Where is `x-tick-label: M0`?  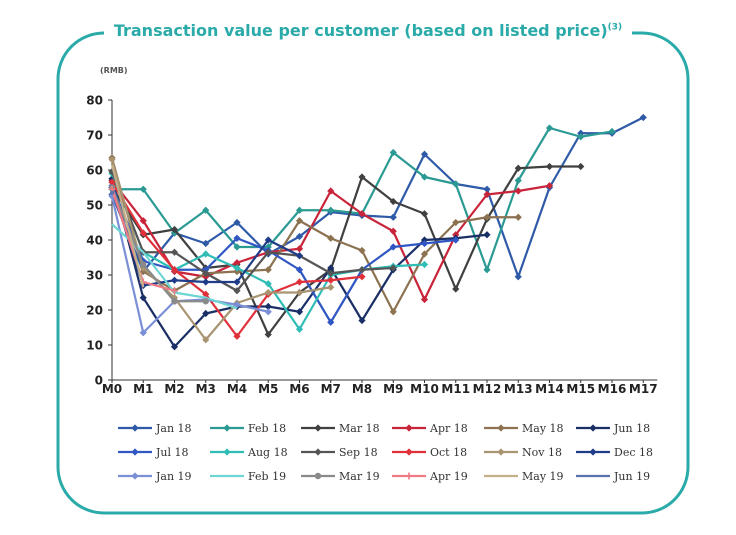 x-tick-label: M0 is located at coordinates (112, 389).